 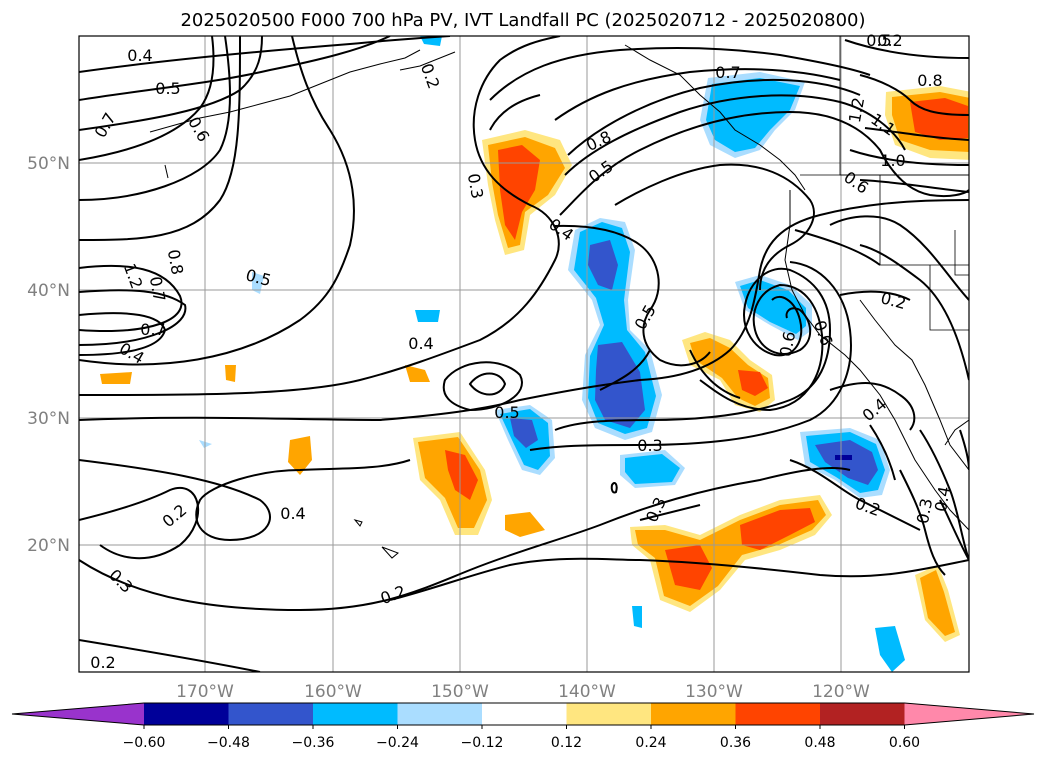 I want to click on lon-label: 150°W, so click(x=460, y=692).